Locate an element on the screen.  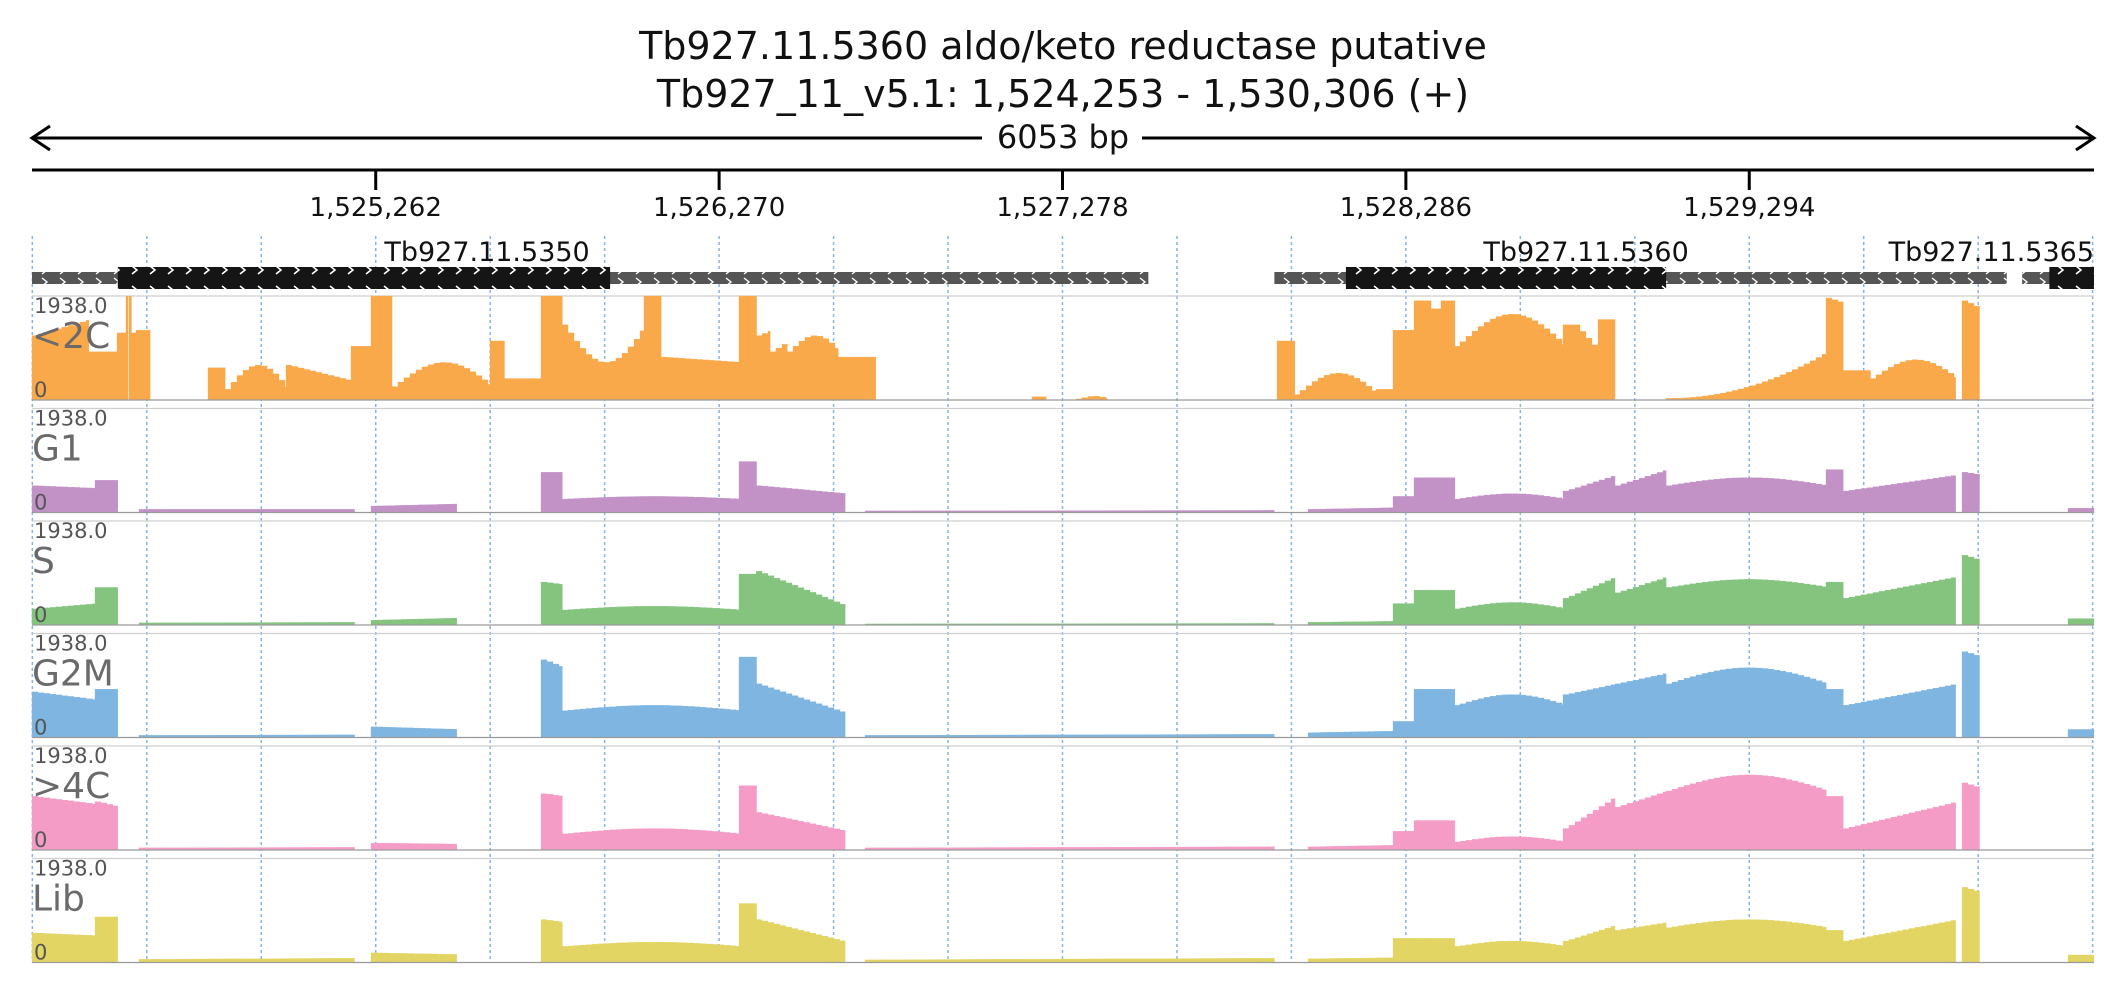
gene-label: Tb927.11.5350 is located at coordinates (486, 252).